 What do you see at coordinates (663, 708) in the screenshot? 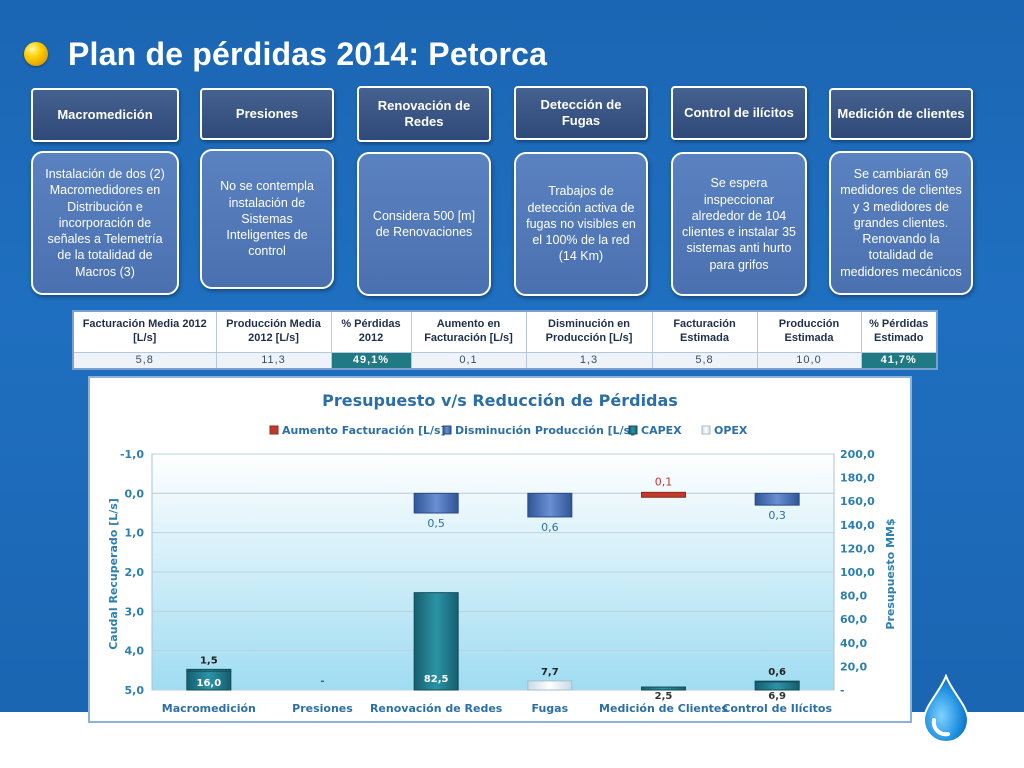
I see `category-label: Medición de Clientes` at bounding box center [663, 708].